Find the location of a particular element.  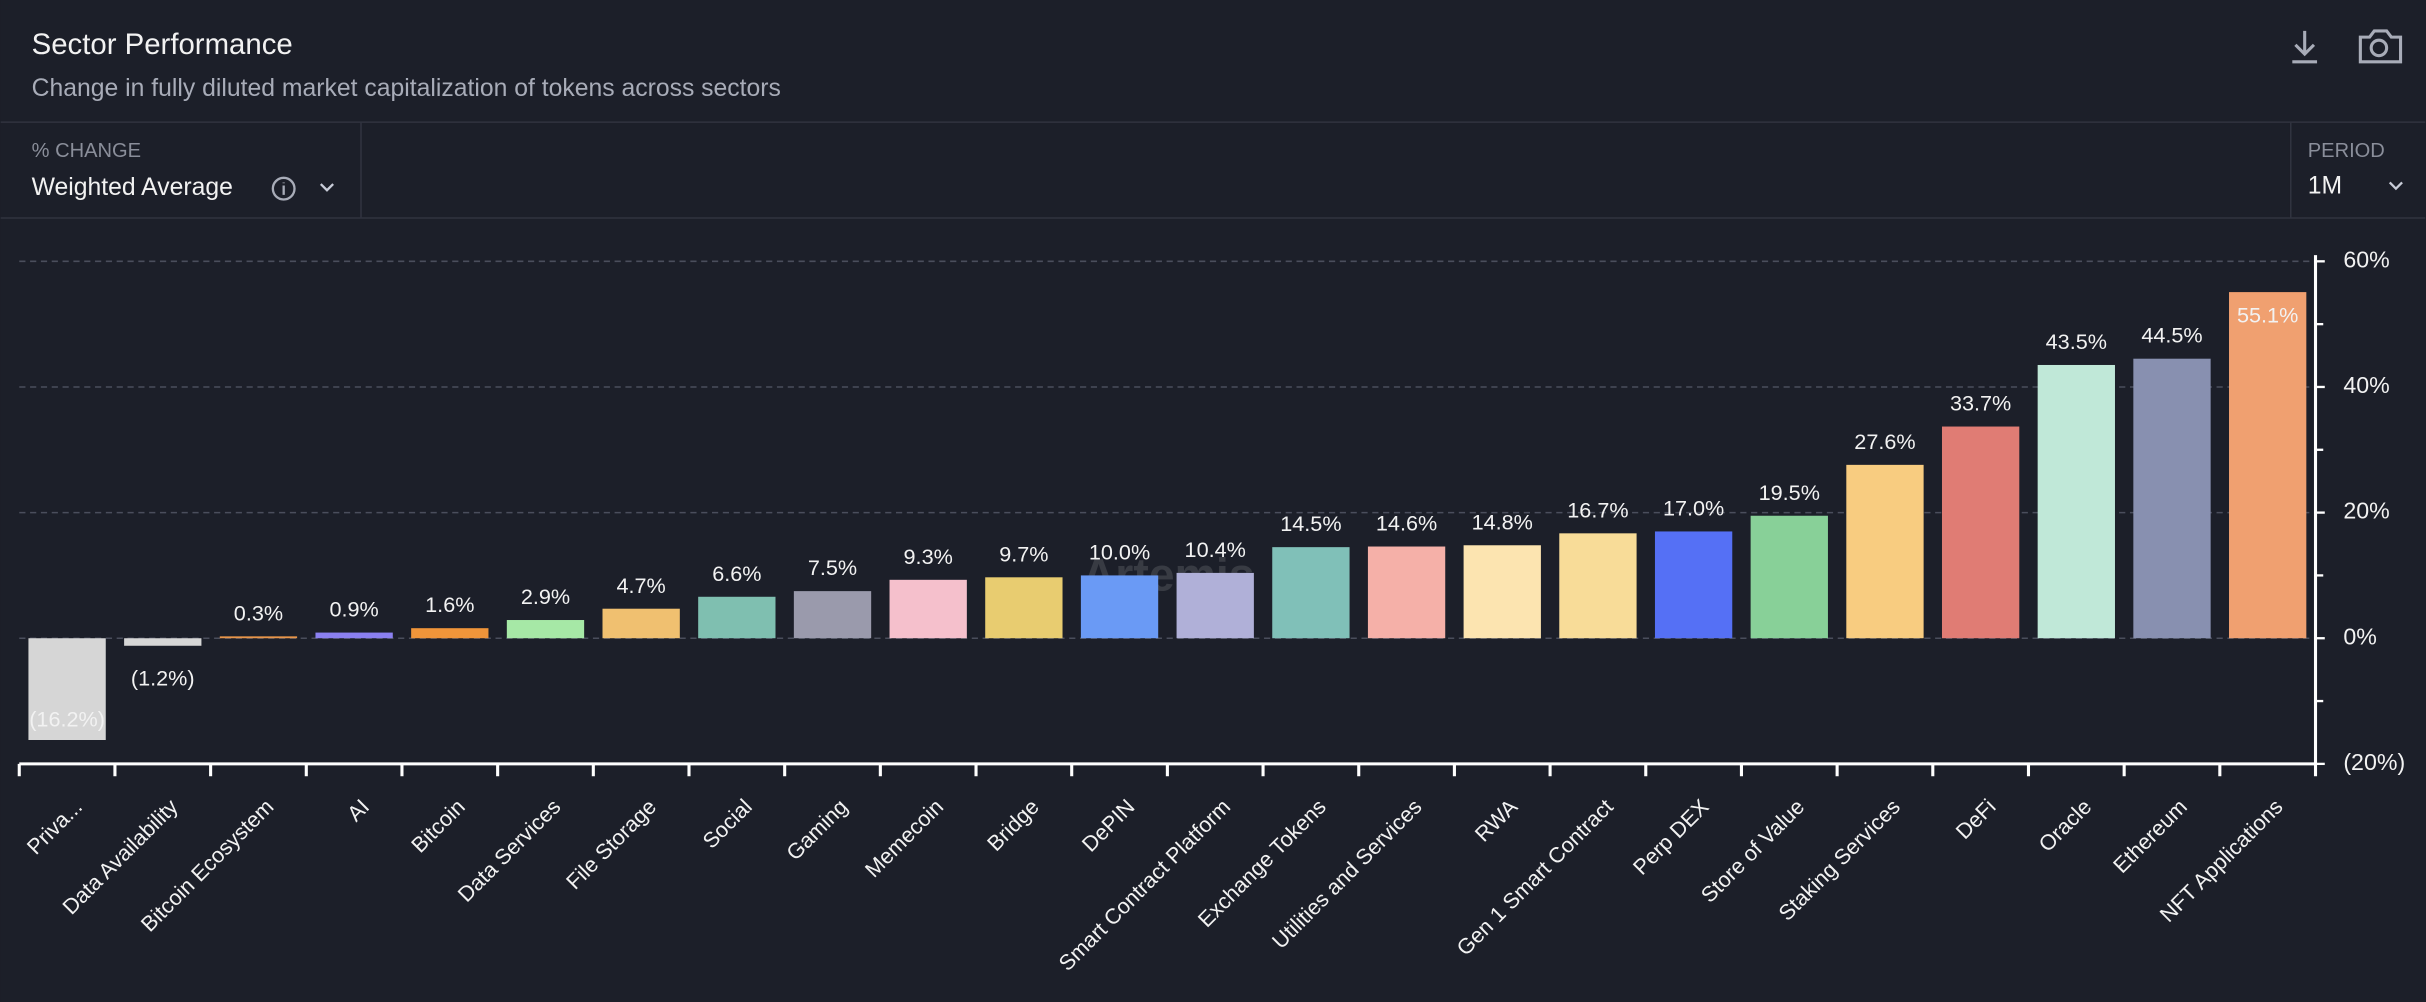

period-select: 1M is located at coordinates (2325, 186).